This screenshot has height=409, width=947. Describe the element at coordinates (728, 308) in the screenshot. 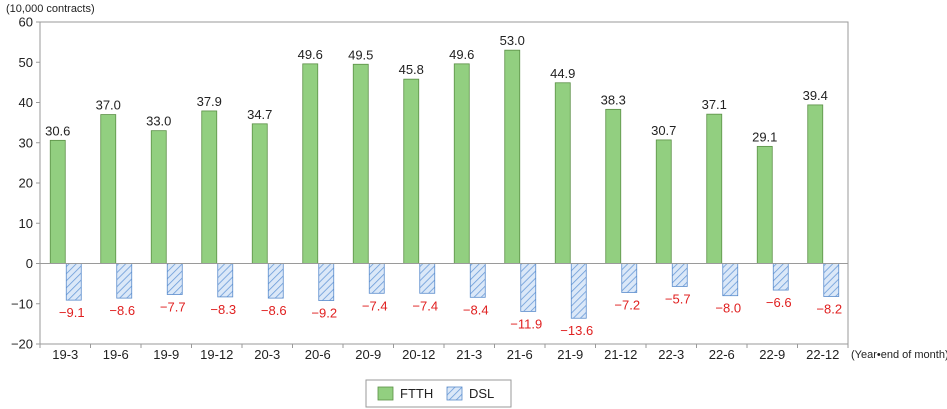

I see `data-label-dsl: −8.0` at that location.